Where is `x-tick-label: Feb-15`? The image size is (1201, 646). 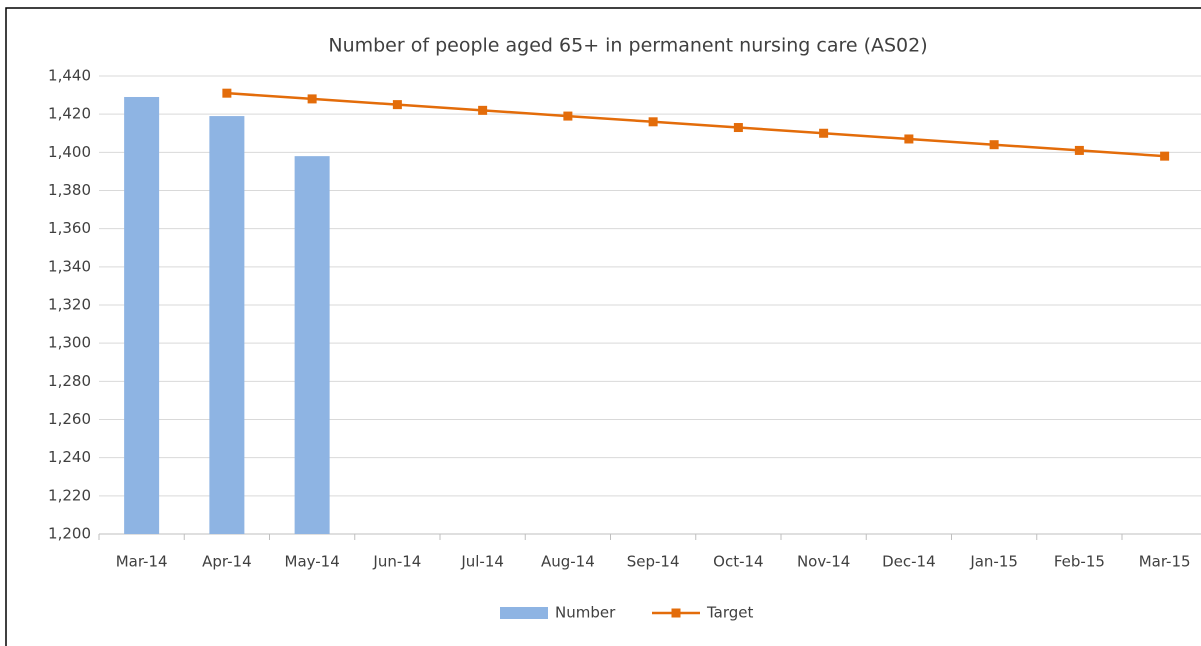 x-tick-label: Feb-15 is located at coordinates (1079, 562).